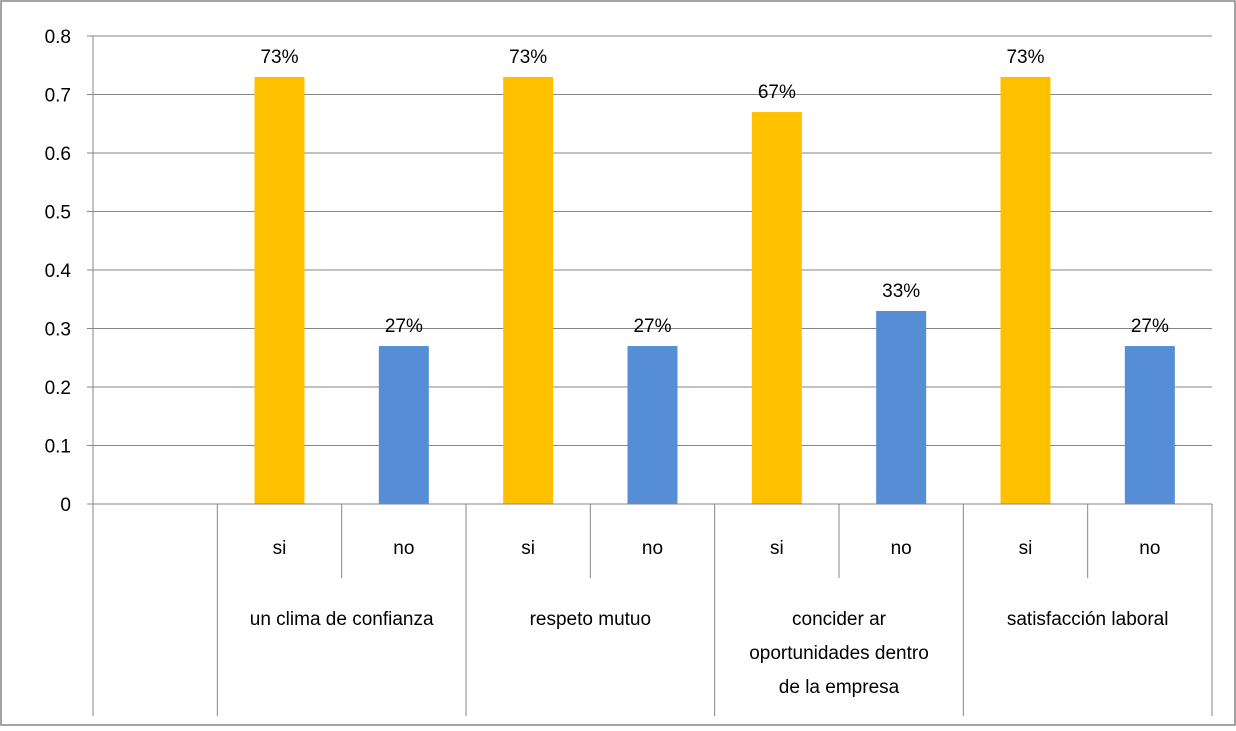  Describe the element at coordinates (777, 92) in the screenshot. I see `data-label: 67%` at that location.